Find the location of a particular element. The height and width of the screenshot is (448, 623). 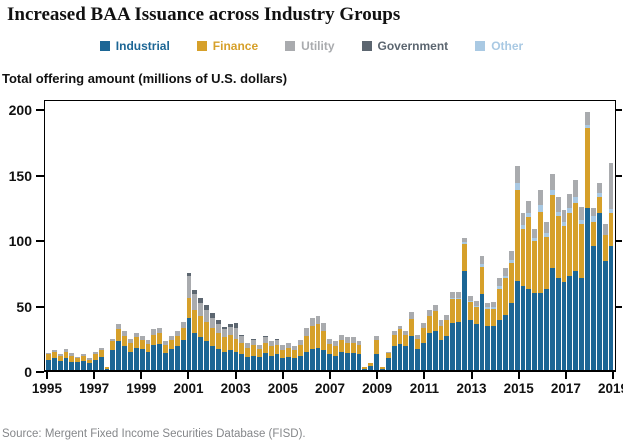

bar-2003q3 is located at coordinates (248, 356).